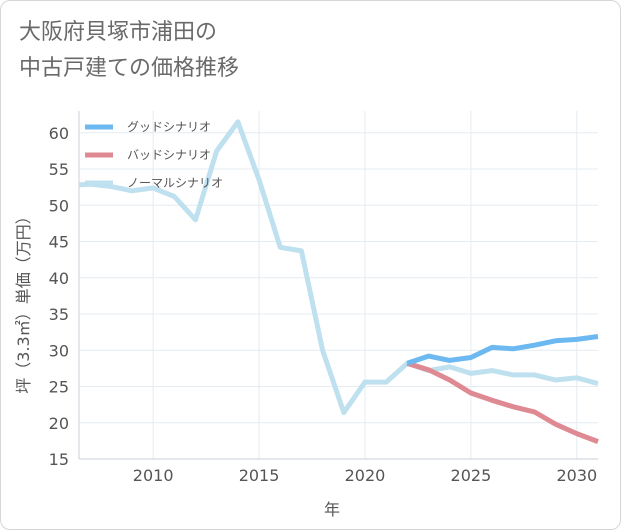 This screenshot has width=621, height=530. Describe the element at coordinates (59, 459) in the screenshot. I see `y-tick-label: 15` at that location.